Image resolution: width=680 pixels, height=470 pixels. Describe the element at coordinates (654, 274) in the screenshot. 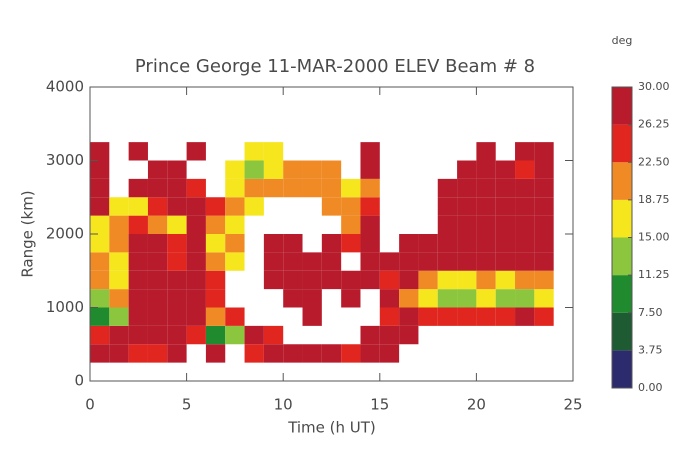

I see `colorbar-tick-label: 11.25` at that location.